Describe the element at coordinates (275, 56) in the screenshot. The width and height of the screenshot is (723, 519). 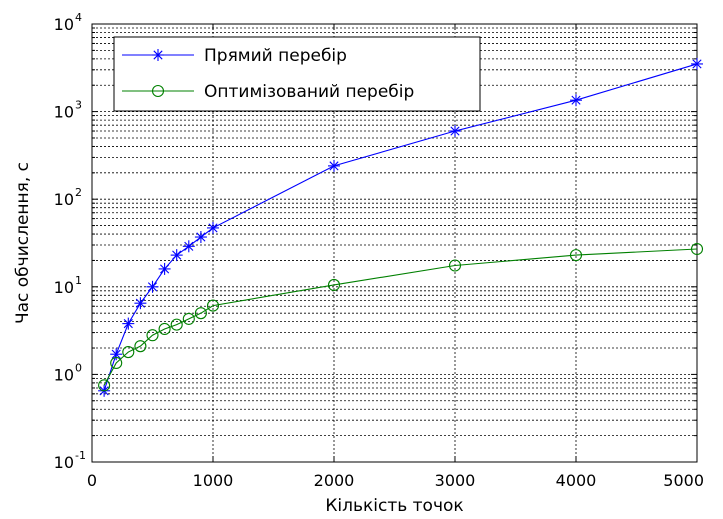
I see `legend-label: Прямий перебір` at that location.